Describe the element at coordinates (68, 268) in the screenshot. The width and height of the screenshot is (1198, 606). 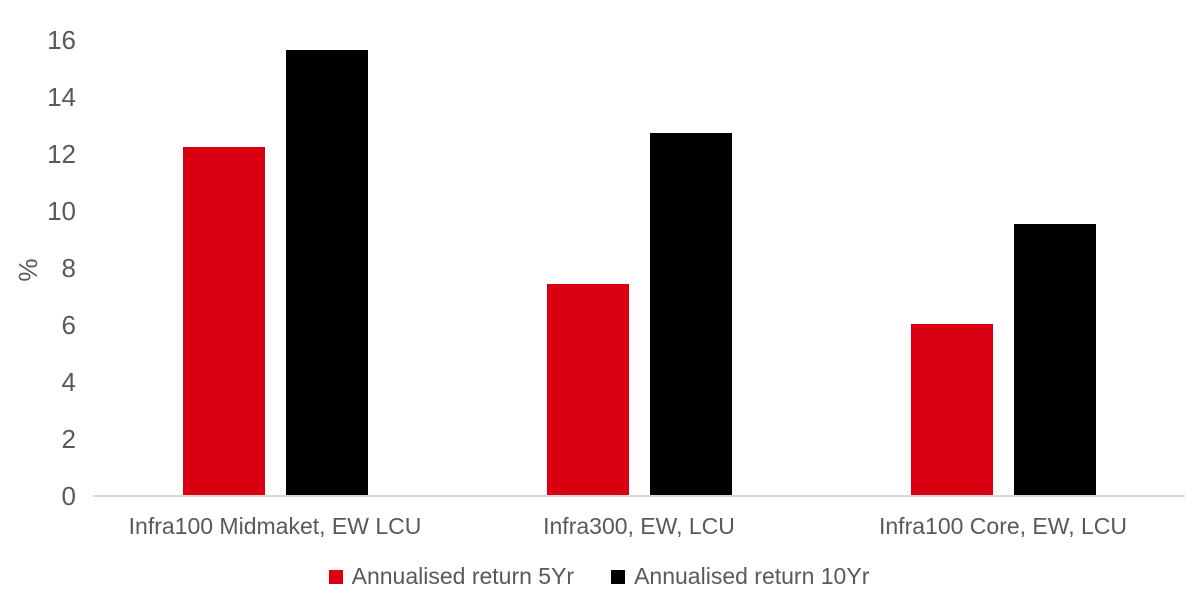
I see `y-axis-tick-label: 8` at that location.